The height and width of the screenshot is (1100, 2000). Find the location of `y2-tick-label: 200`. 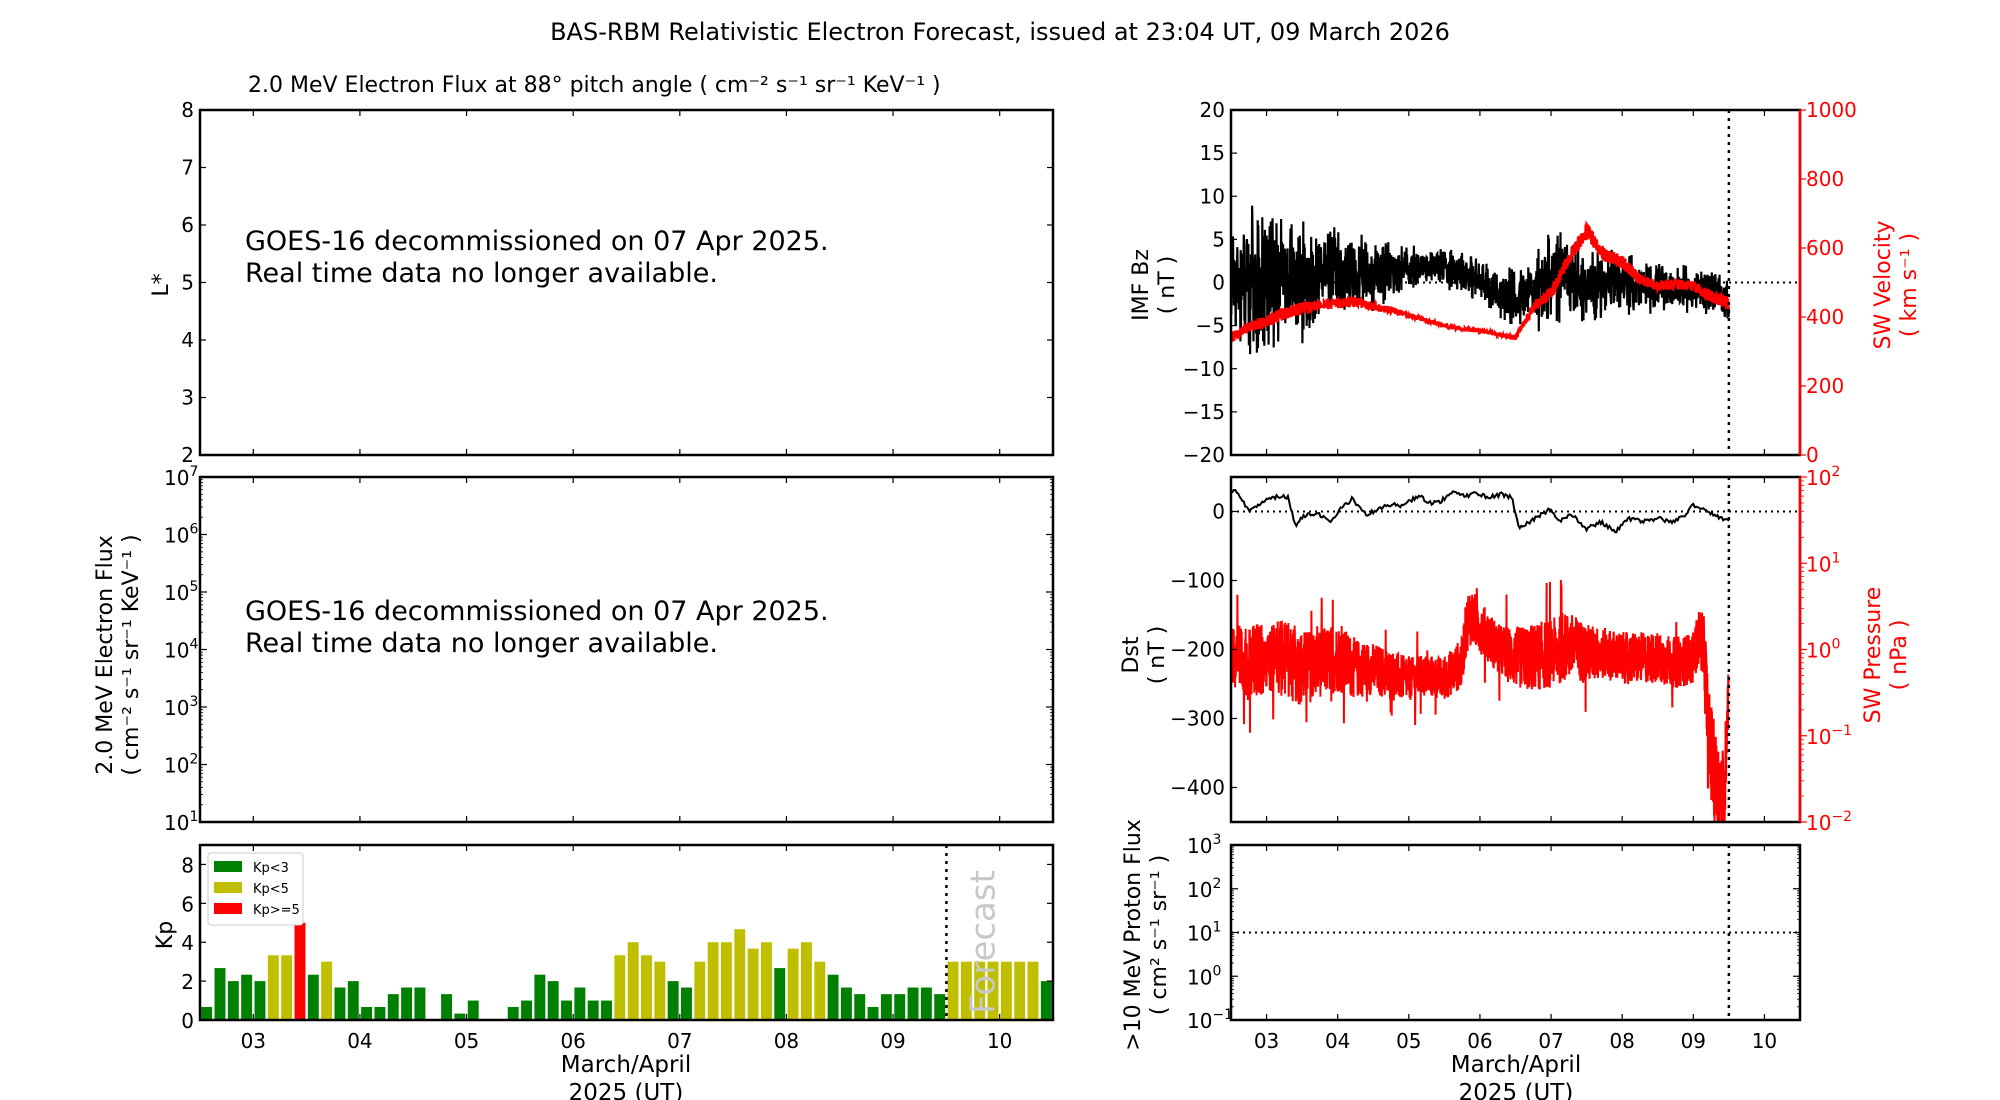

y2-tick-label: 200 is located at coordinates (1825, 386).